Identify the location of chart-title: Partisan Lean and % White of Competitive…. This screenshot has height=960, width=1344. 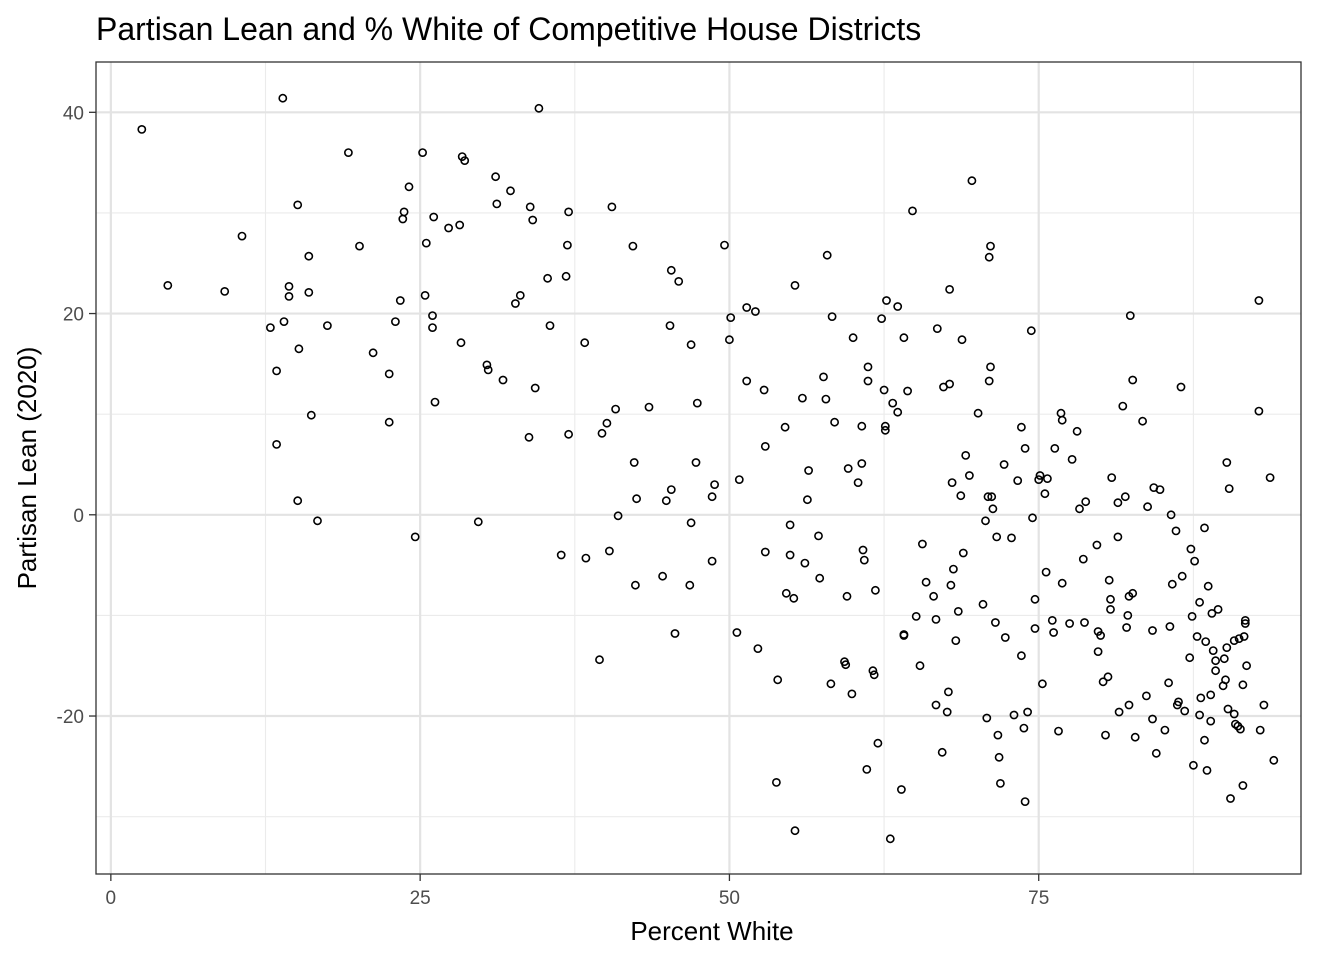
(508, 29).